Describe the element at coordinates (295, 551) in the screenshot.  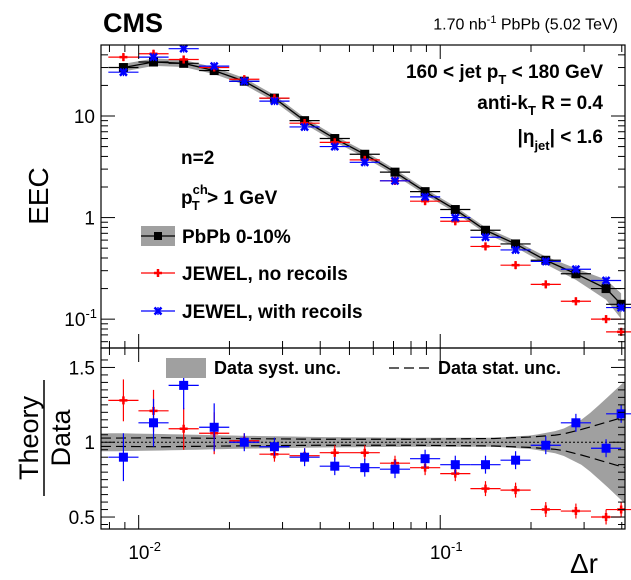
I see `x-tick-labels: 10-2 10-1` at that location.